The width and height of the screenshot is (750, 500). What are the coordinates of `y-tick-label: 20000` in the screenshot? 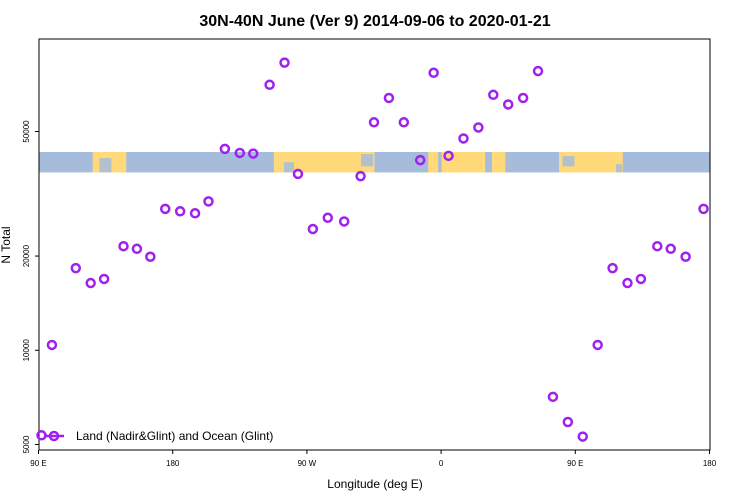 It's located at (26, 255).